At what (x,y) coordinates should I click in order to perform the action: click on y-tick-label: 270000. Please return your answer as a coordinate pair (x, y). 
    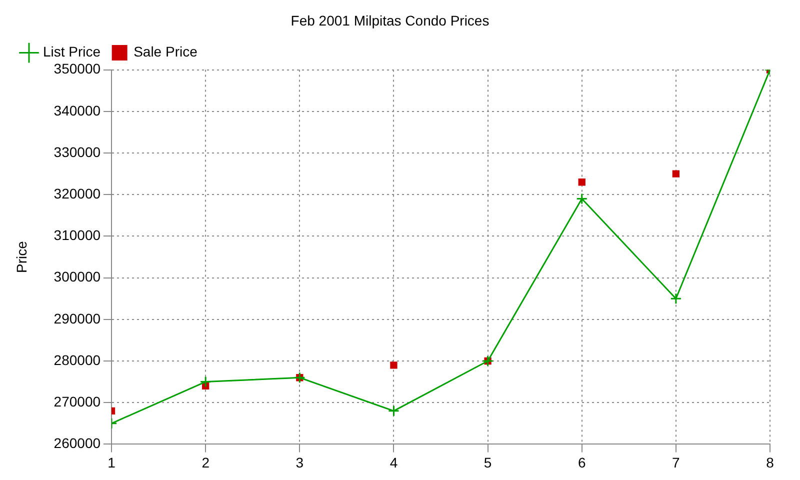
    Looking at the image, I should click on (77, 401).